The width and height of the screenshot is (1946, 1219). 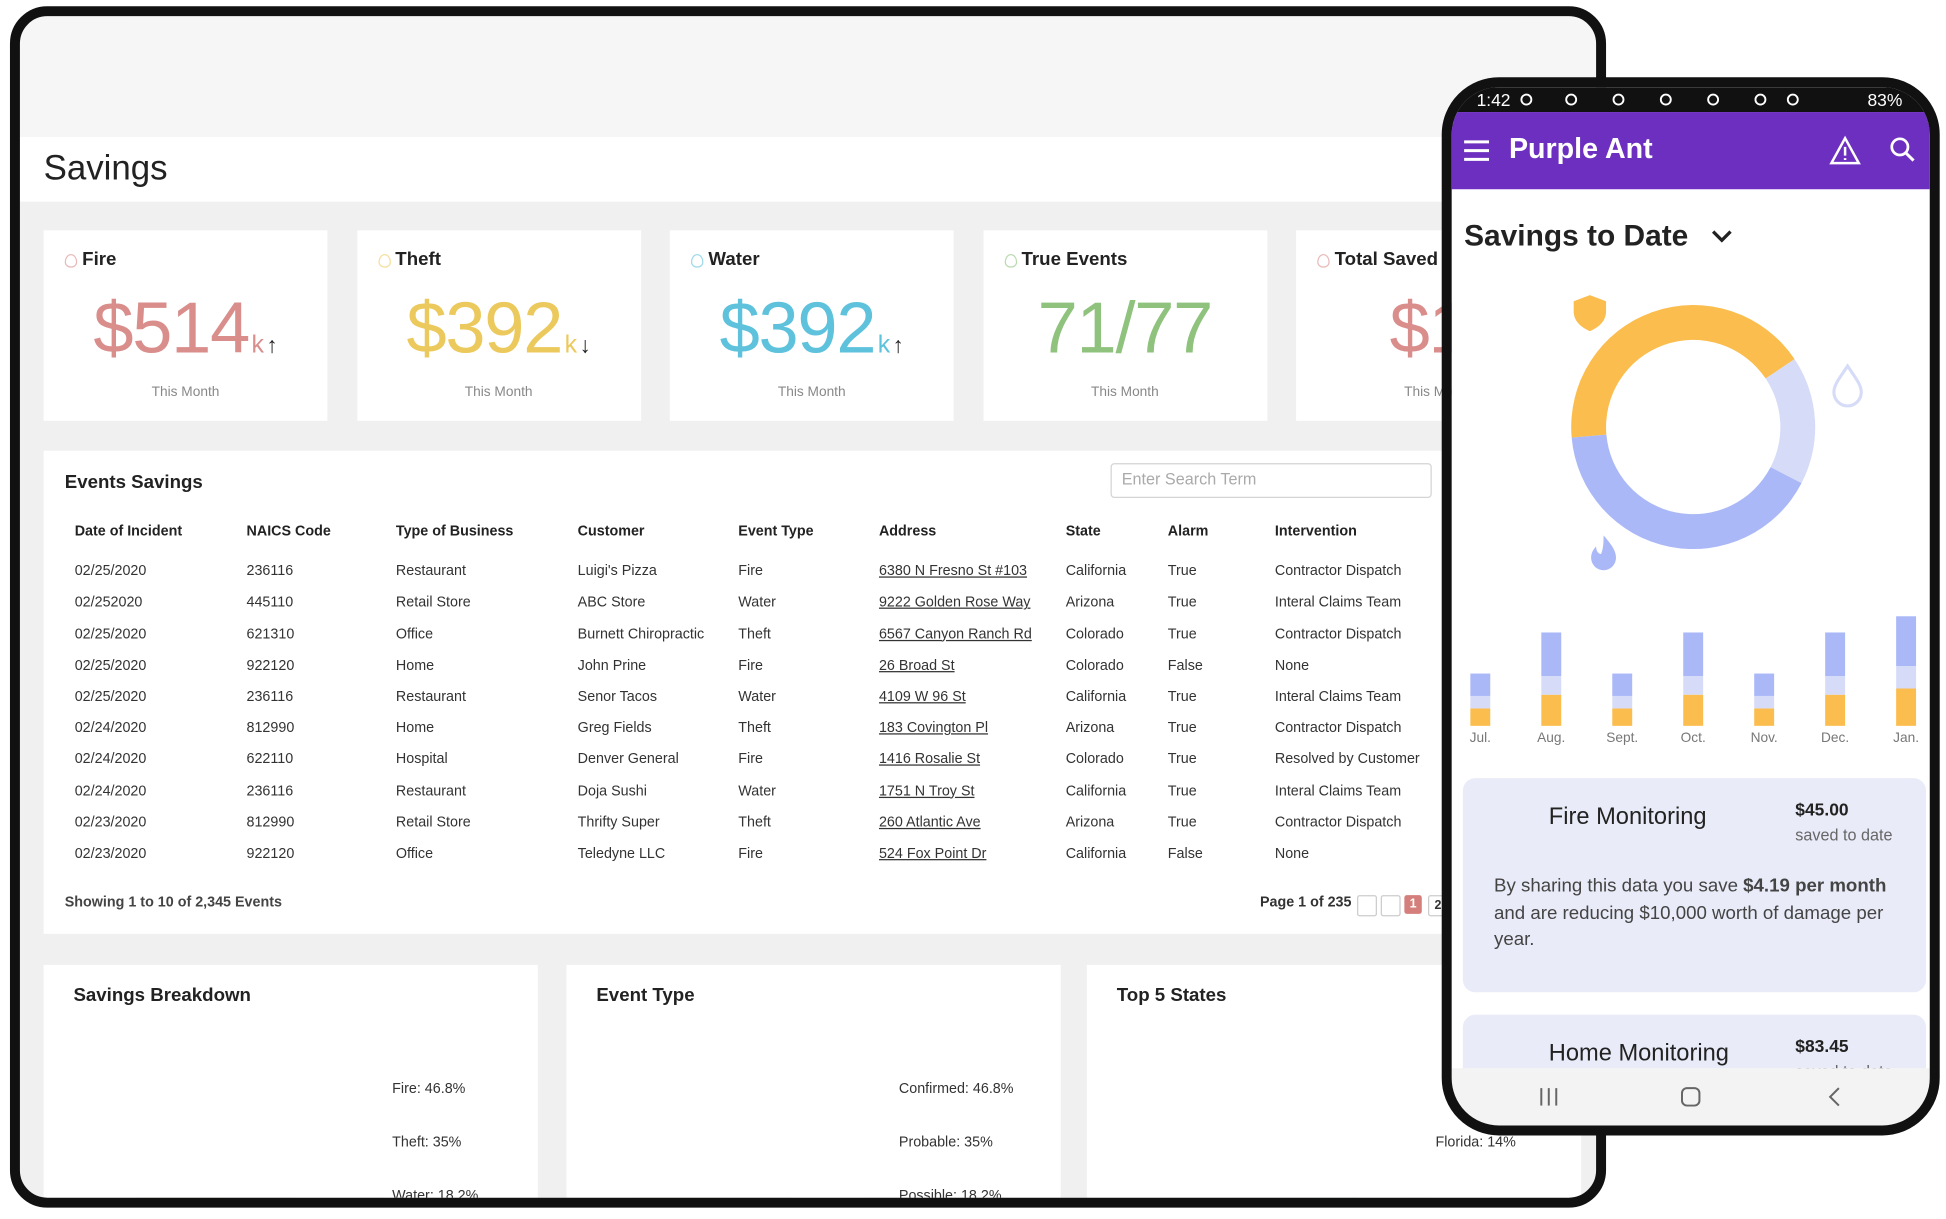 I want to click on card-caption: saved to date, so click(x=1844, y=835).